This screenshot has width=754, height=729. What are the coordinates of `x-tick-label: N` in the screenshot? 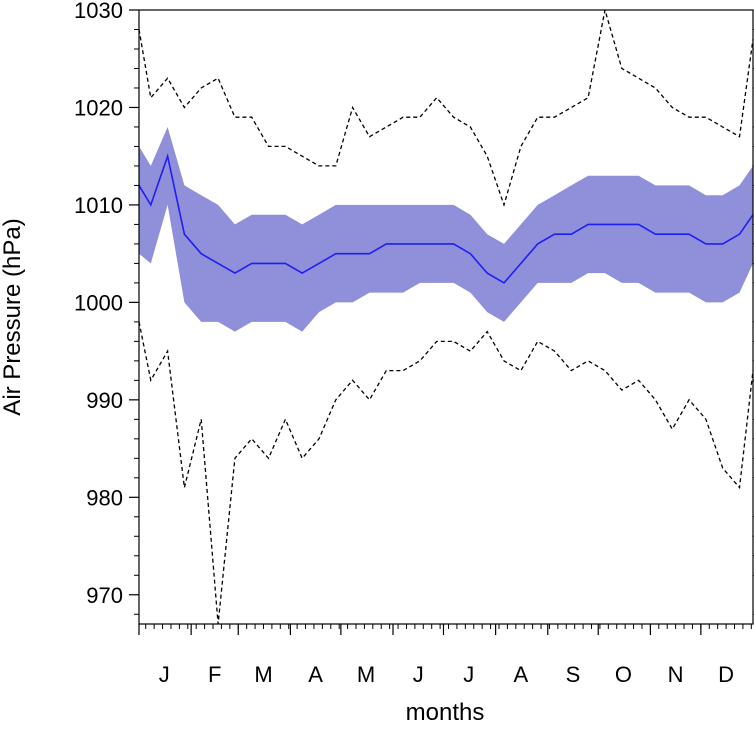 It's located at (676, 674).